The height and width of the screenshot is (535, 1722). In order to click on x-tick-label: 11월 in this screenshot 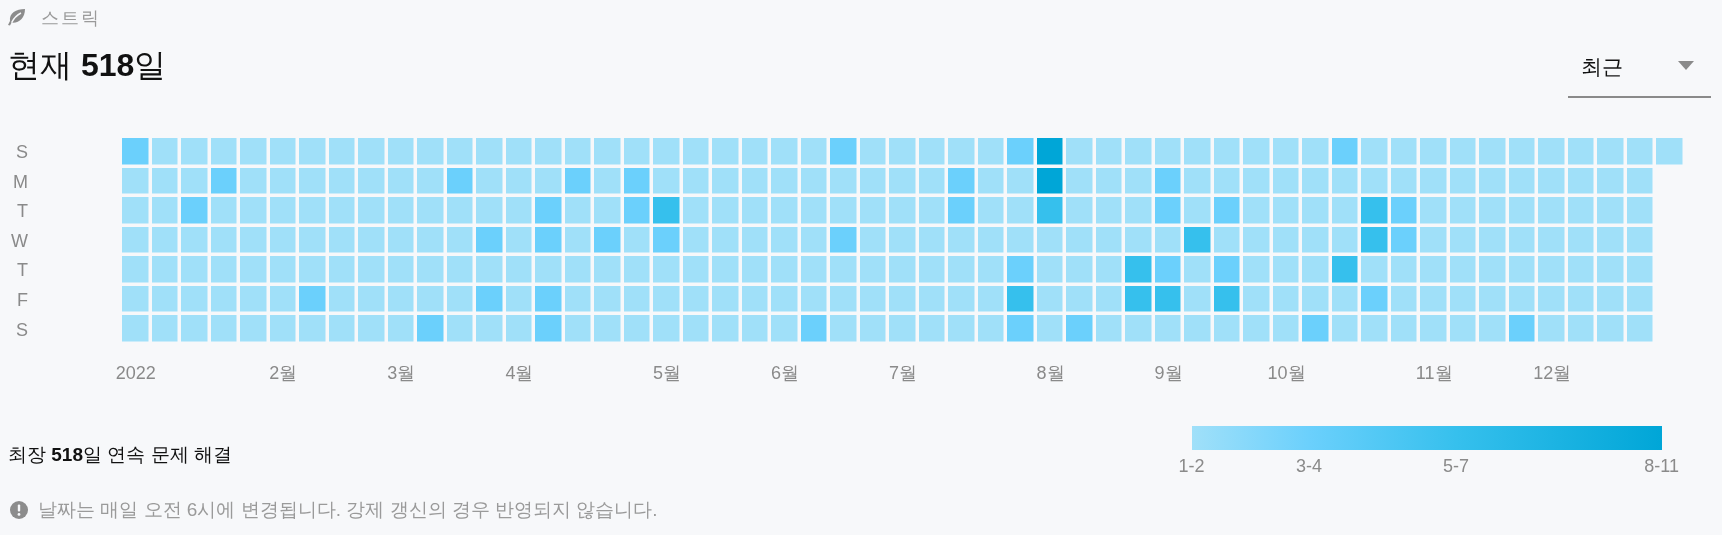, I will do `click(1434, 373)`.